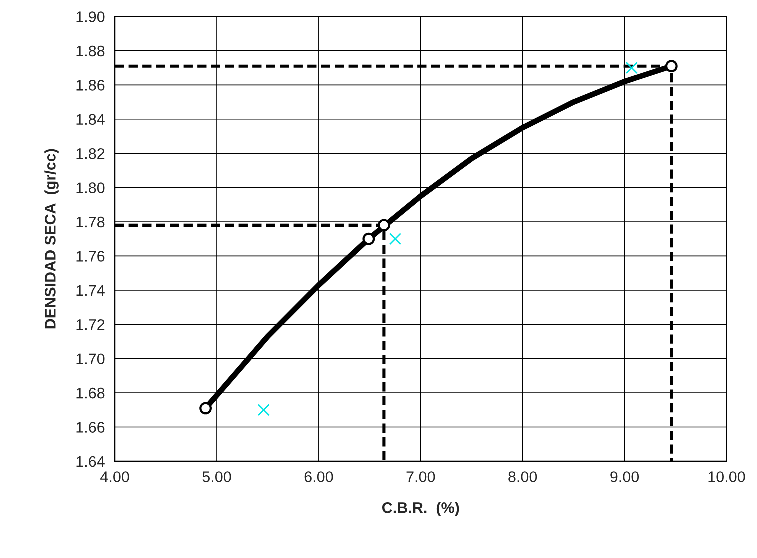 This screenshot has height=558, width=757. Describe the element at coordinates (90, 359) in the screenshot. I see `y-tick-label: 1.70` at that location.